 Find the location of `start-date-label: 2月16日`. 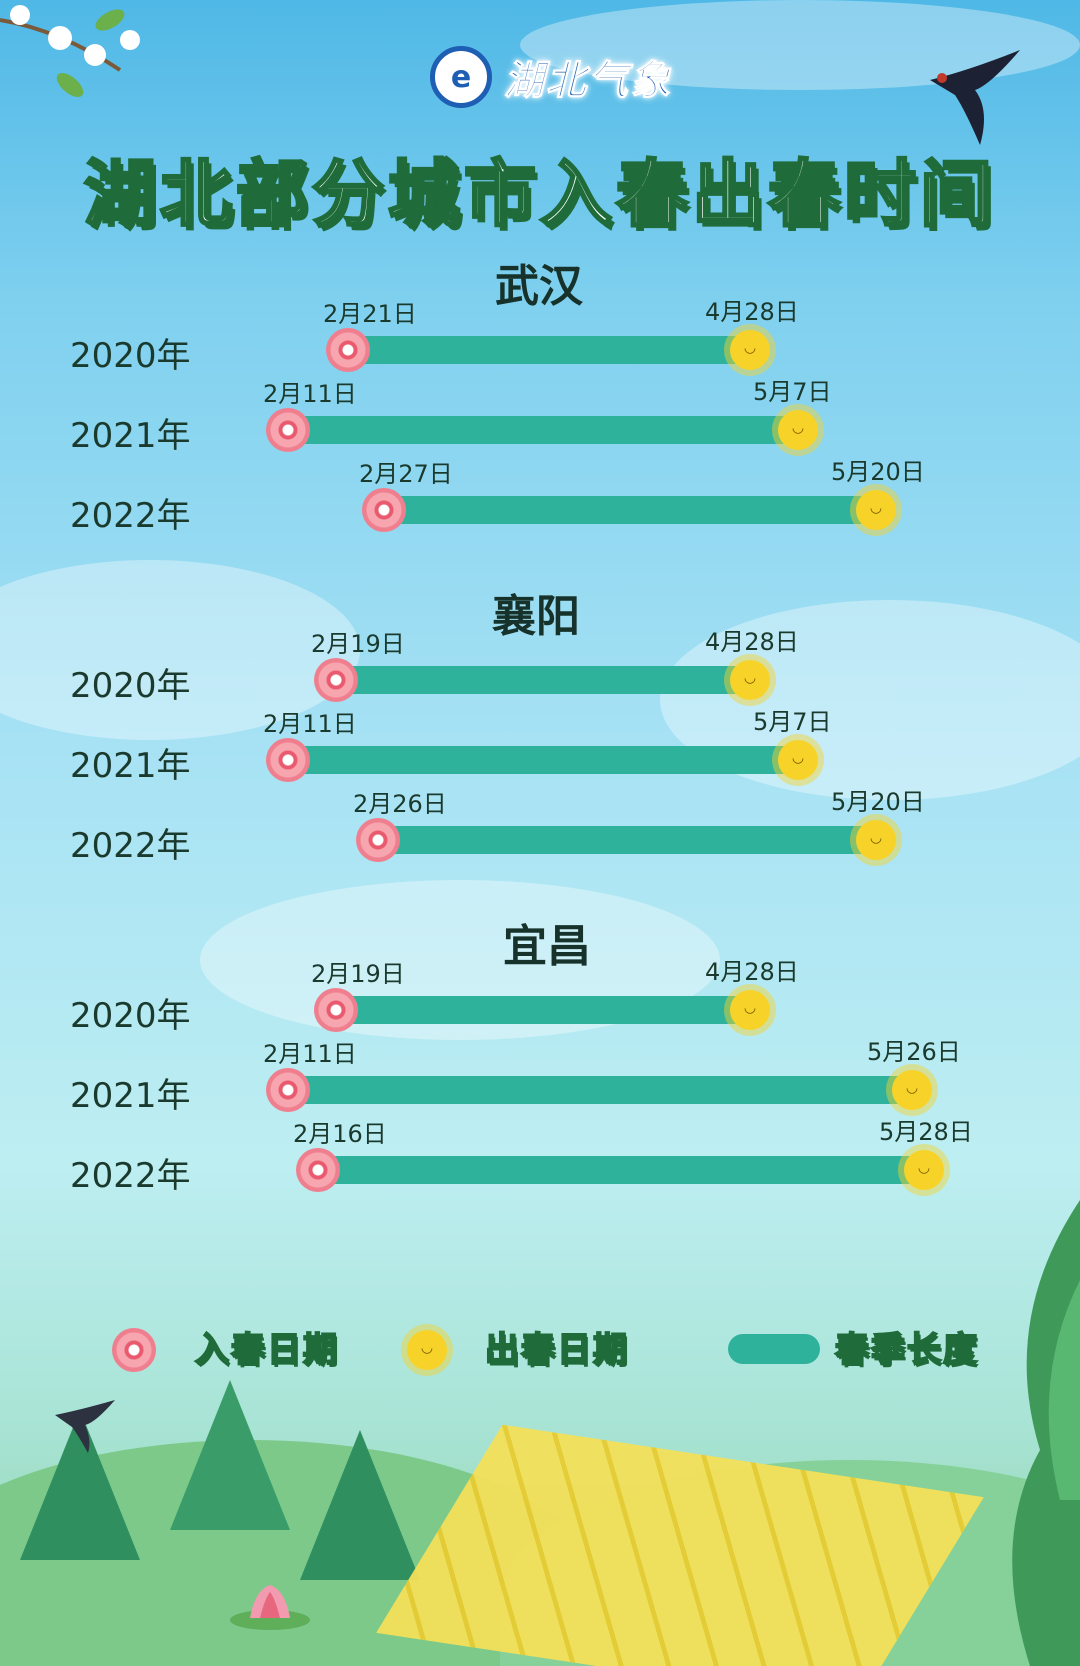

start-date-label: 2月16日 is located at coordinates (340, 1134).